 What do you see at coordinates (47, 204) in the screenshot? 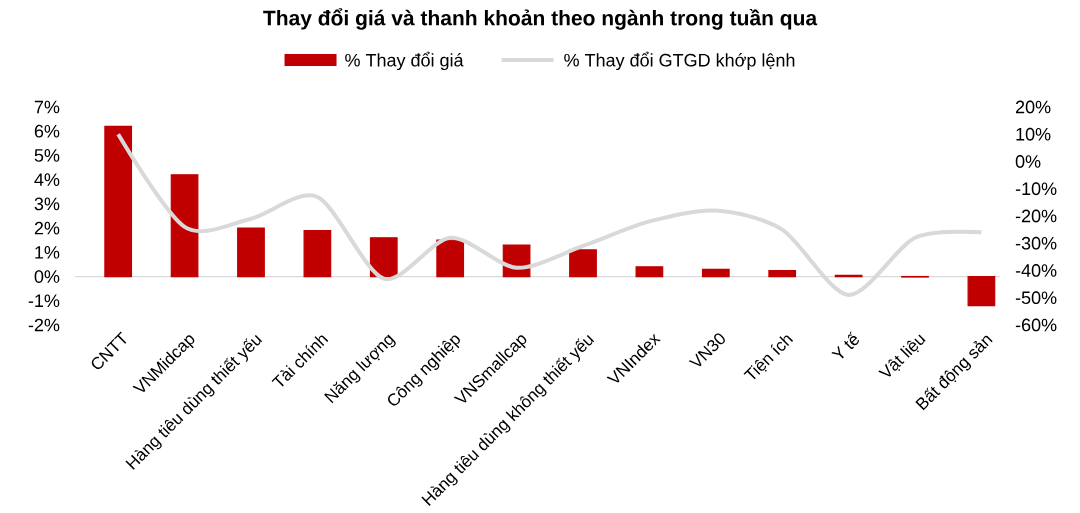
I see `y-tick-label: 3%` at bounding box center [47, 204].